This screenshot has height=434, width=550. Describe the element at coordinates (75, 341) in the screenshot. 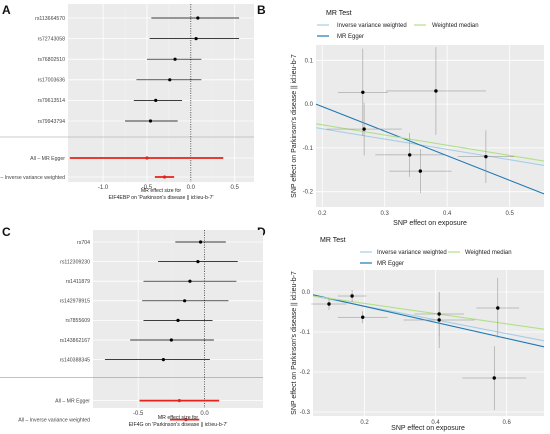

I see `snp-label: rs143862167` at that location.